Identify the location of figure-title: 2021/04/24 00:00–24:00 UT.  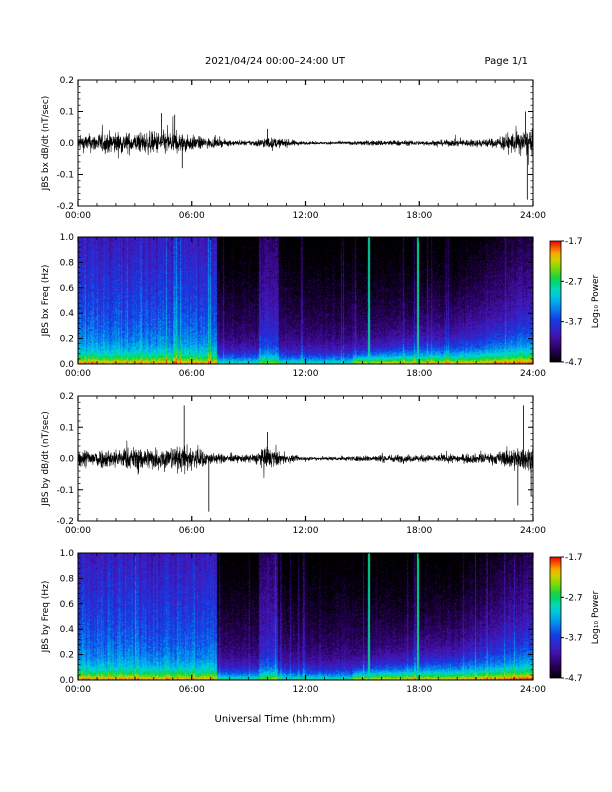
(275, 61).